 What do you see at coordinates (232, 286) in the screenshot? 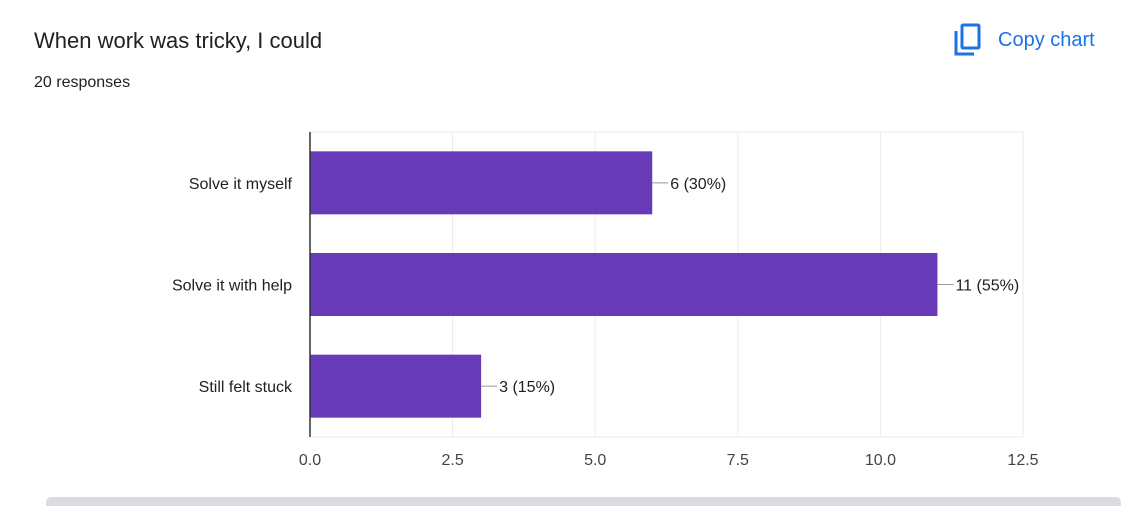
I see `category-label: Solve it with help` at bounding box center [232, 286].